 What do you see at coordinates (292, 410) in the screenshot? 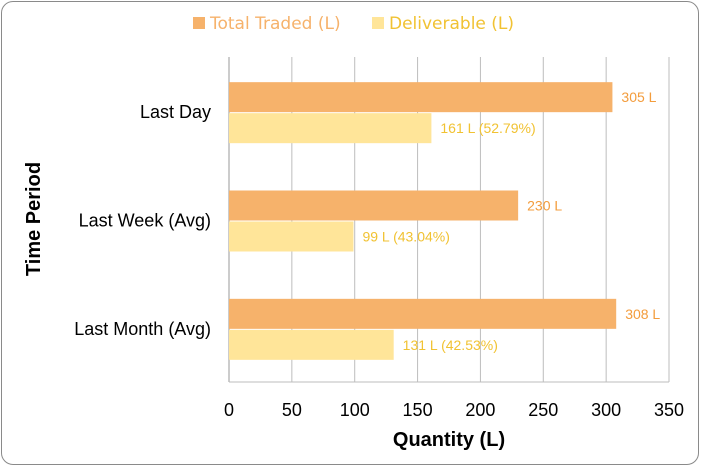
I see `x-tick-label: 50` at bounding box center [292, 410].